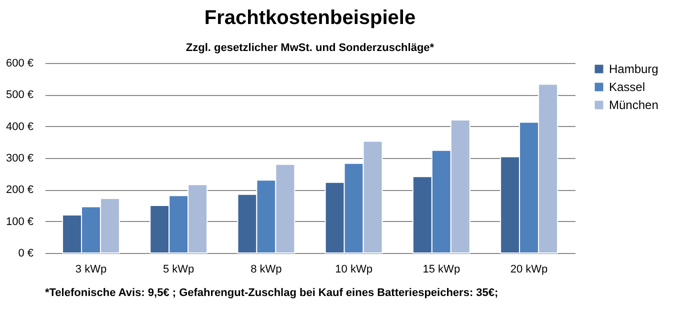 This screenshot has height=320, width=700. Describe the element at coordinates (178, 270) in the screenshot. I see `x-tick-label: 5 kWp` at that location.